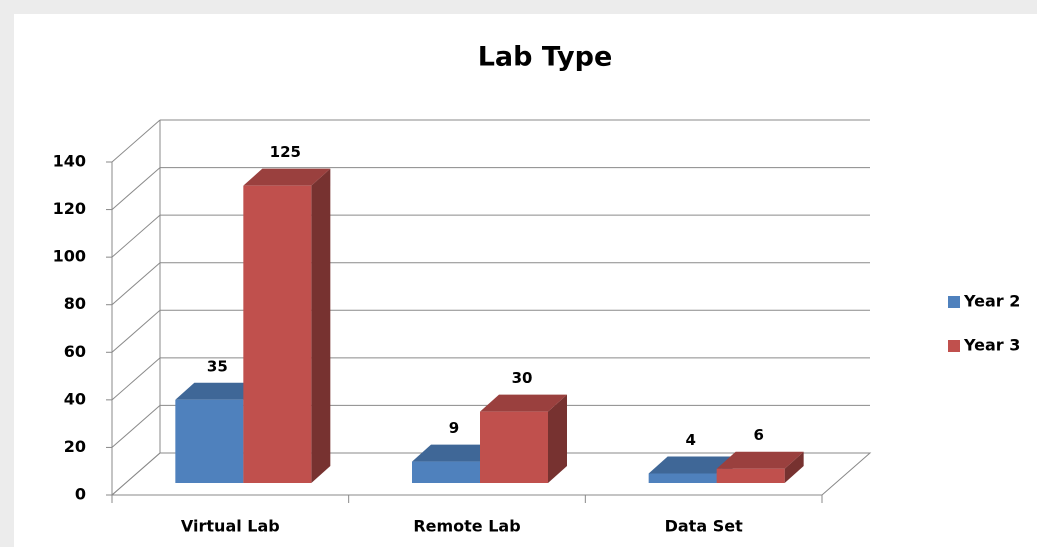 Image resolution: width=1037 pixels, height=547 pixels. What do you see at coordinates (69, 256) in the screenshot?
I see `y-tick-label: 100` at bounding box center [69, 256].